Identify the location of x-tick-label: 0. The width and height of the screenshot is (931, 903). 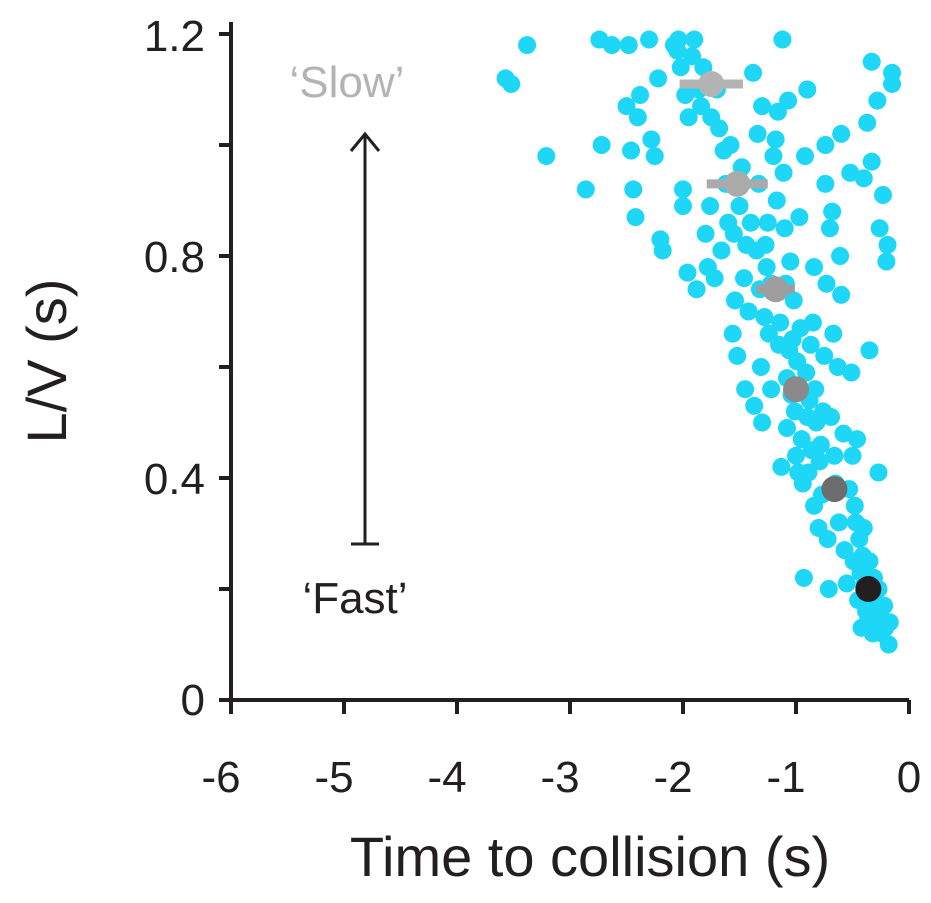
(909, 777).